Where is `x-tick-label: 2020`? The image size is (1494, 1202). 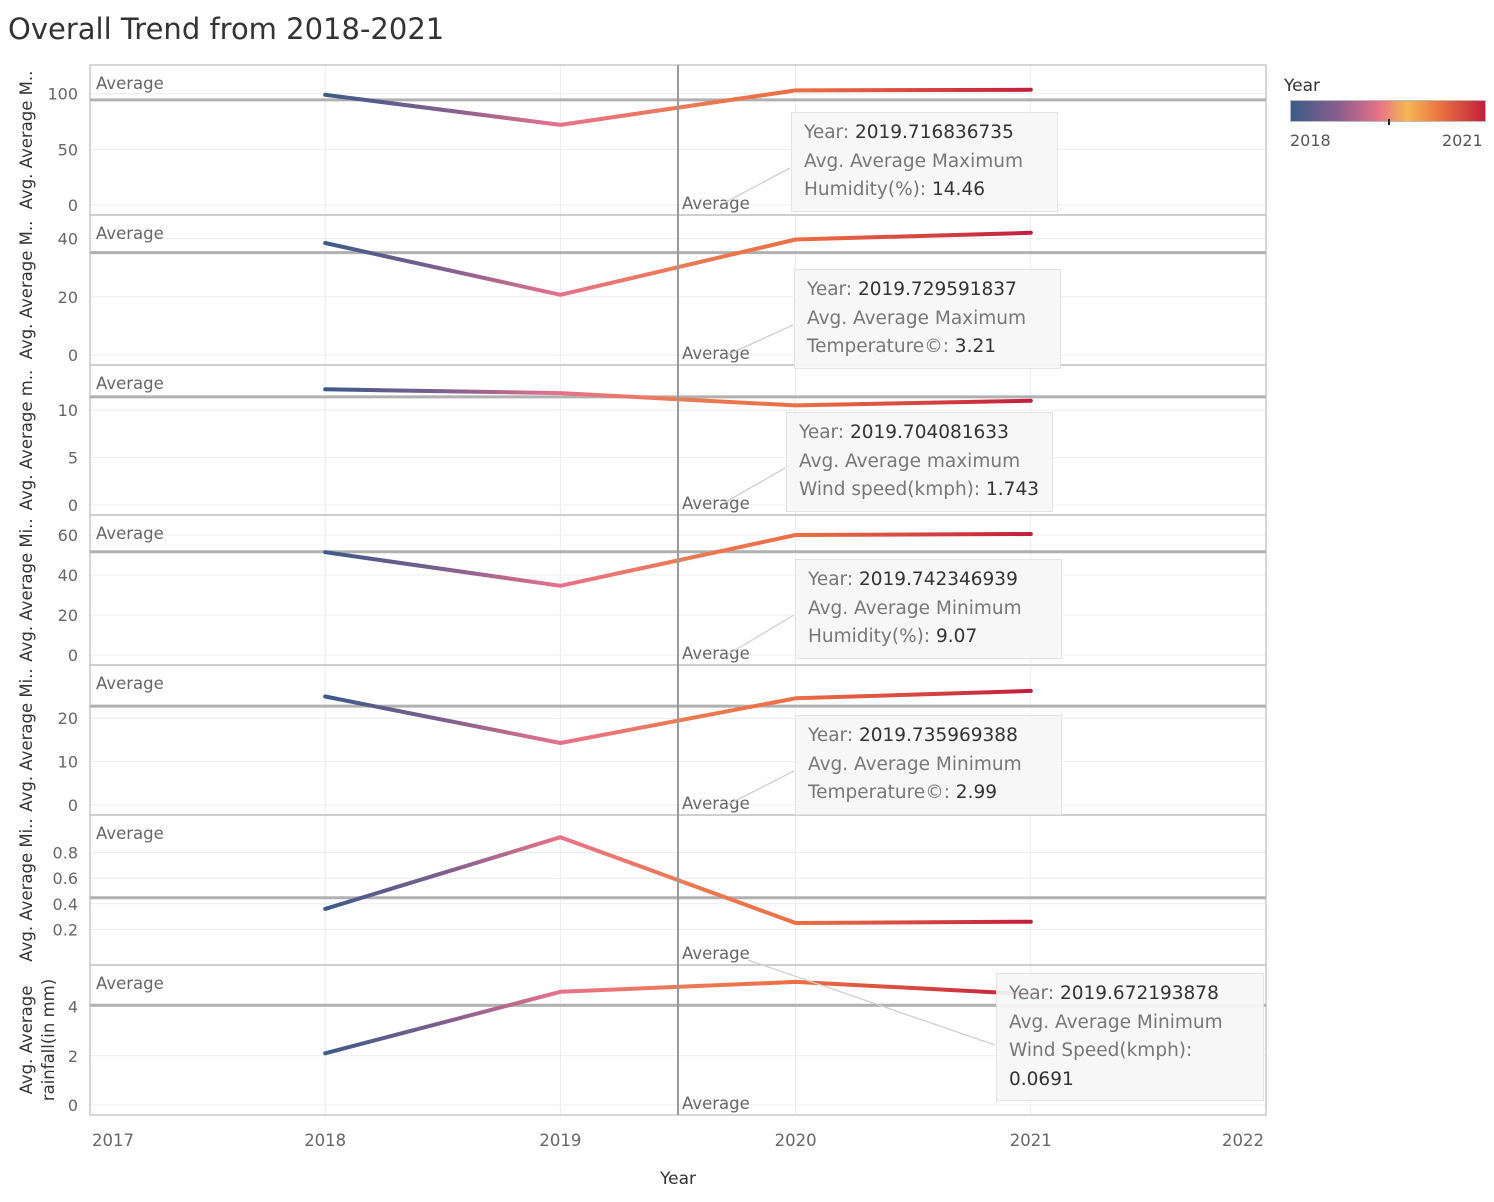
x-tick-label: 2020 is located at coordinates (796, 1140).